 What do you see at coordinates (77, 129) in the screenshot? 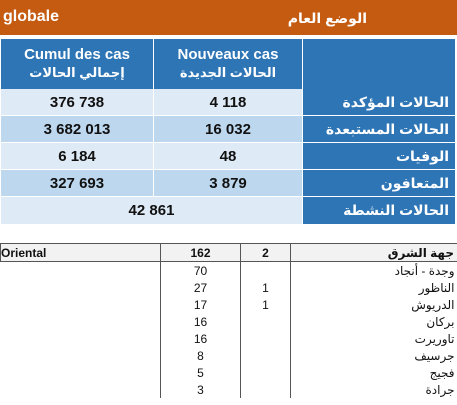
I see `excluded-total: 3 682 013` at bounding box center [77, 129].